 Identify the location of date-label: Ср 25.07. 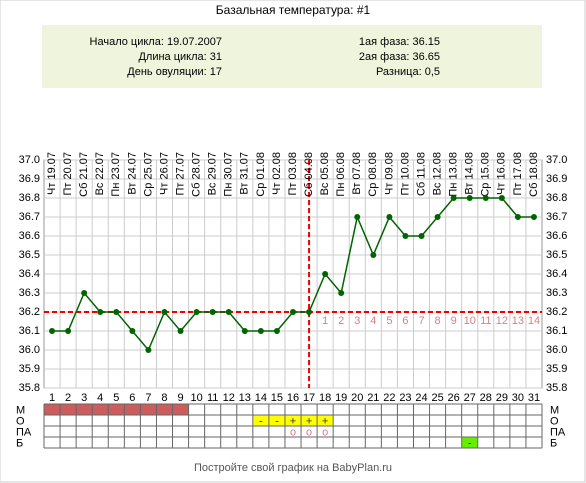
(148, 174).